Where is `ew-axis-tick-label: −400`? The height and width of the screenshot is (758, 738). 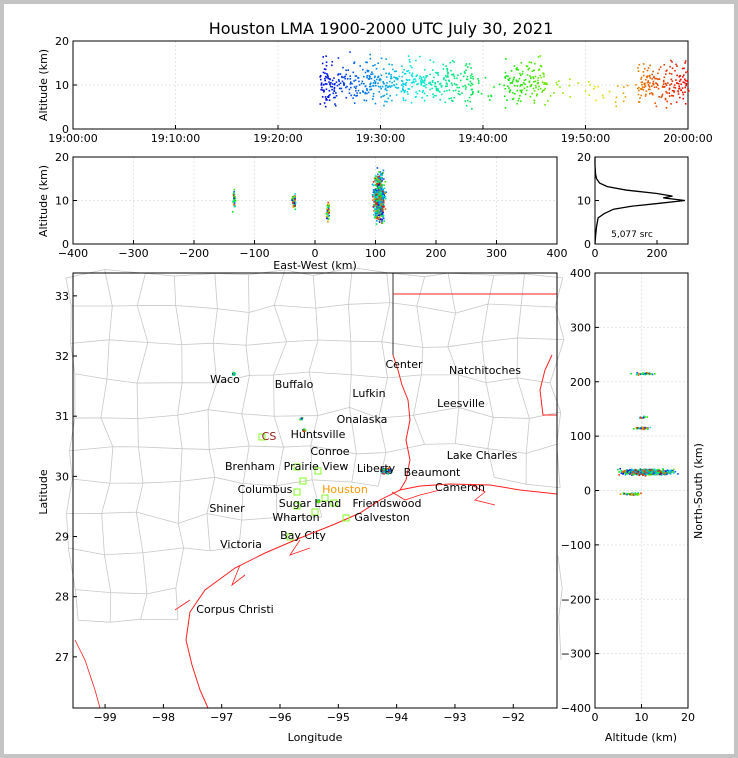 ew-axis-tick-label: −400 is located at coordinates (73, 253).